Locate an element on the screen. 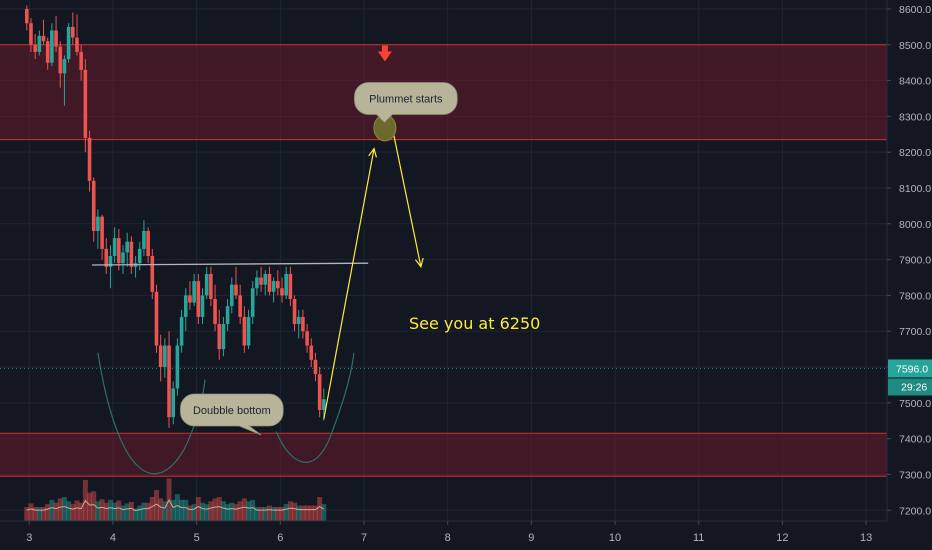  zone-support is located at coordinates (443, 455).